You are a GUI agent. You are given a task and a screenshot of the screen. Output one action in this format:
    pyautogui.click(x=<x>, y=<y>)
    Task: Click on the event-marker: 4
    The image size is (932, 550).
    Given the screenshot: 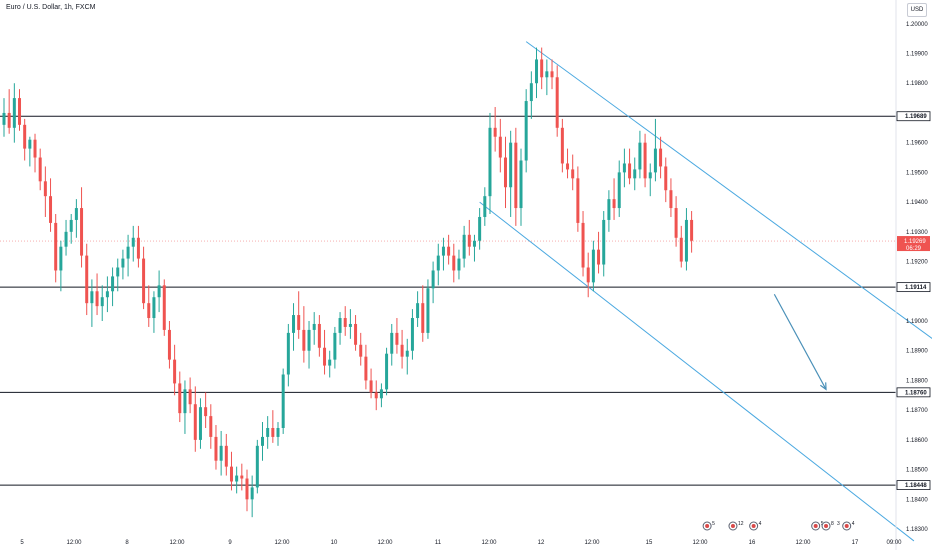 What is the action you would take?
    pyautogui.click(x=755, y=526)
    